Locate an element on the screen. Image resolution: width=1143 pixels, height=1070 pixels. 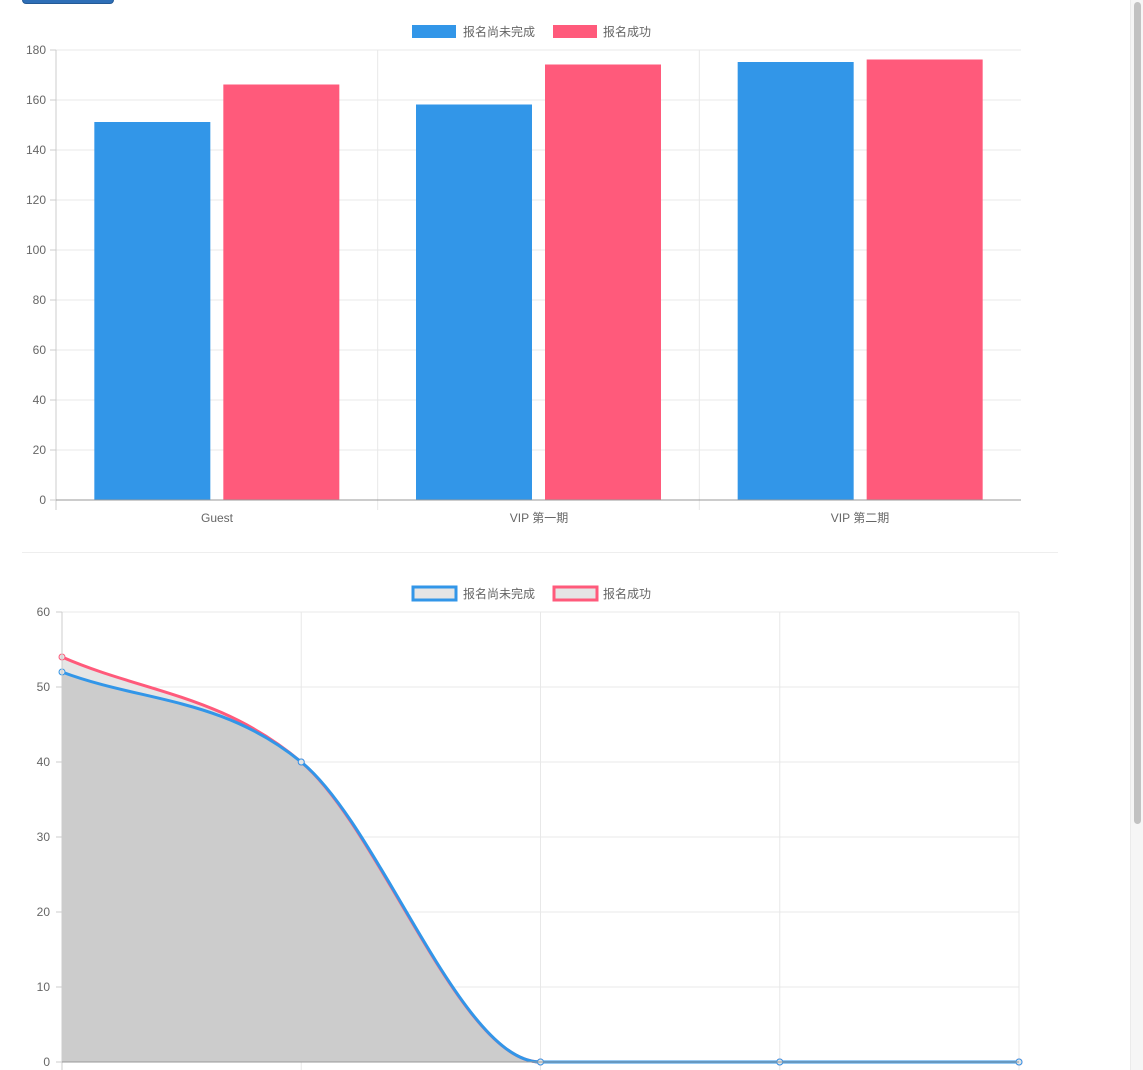
bar-x-tick-labels: Guest VIP 第一期 VIP 第二期 is located at coordinates (545, 518).